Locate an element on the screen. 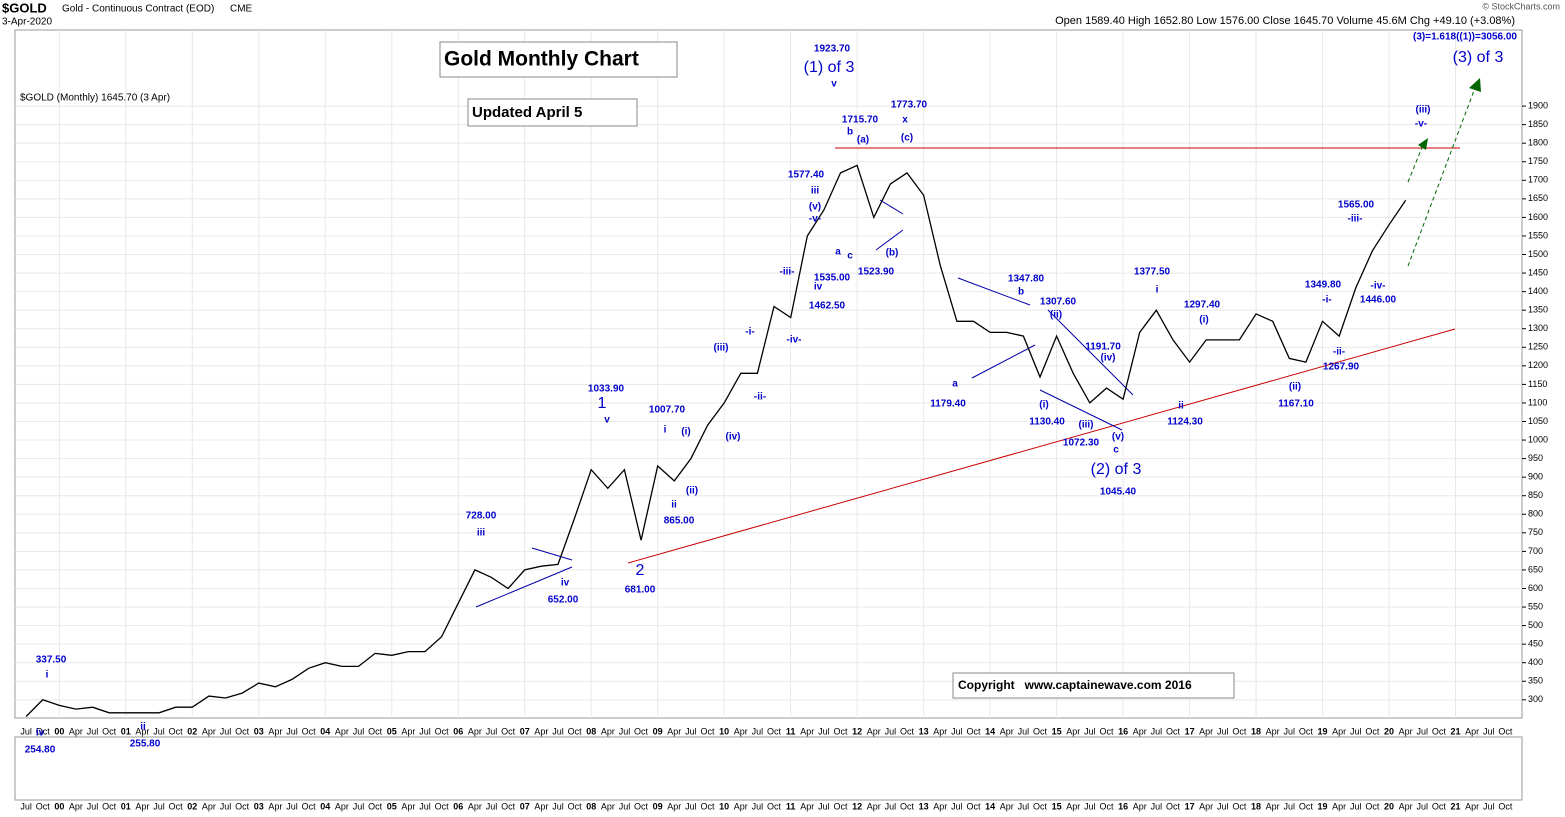 The width and height of the screenshot is (1565, 817). wave-label: 1167.10 is located at coordinates (1296, 404).